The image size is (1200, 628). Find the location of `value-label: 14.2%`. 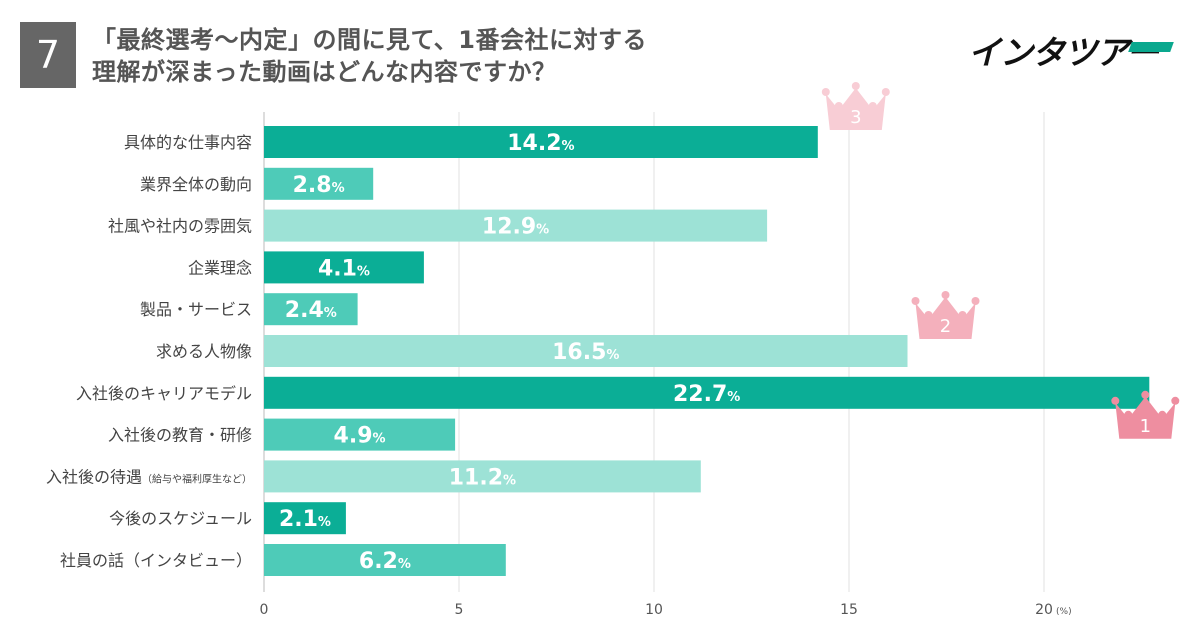

value-label: 14.2% is located at coordinates (540, 143).